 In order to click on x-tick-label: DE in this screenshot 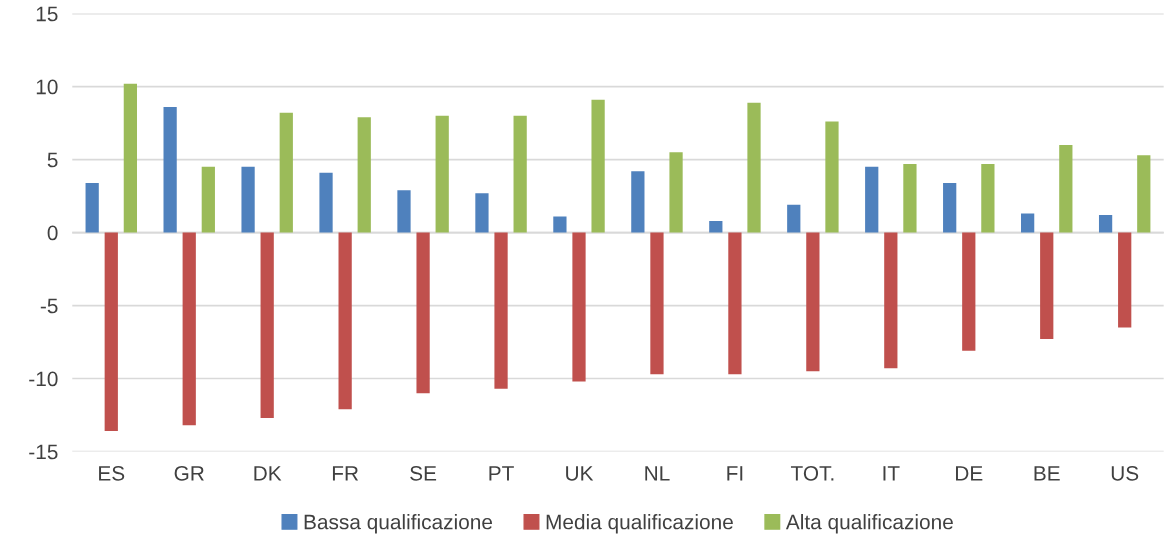, I will do `click(969, 473)`.